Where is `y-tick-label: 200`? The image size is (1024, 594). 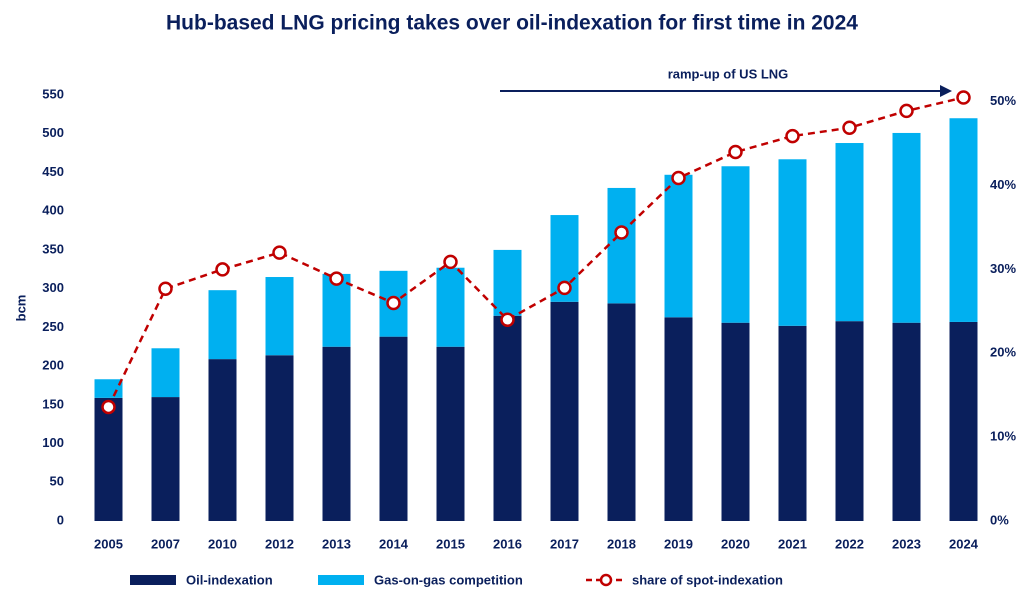 y-tick-label: 200 is located at coordinates (53, 365).